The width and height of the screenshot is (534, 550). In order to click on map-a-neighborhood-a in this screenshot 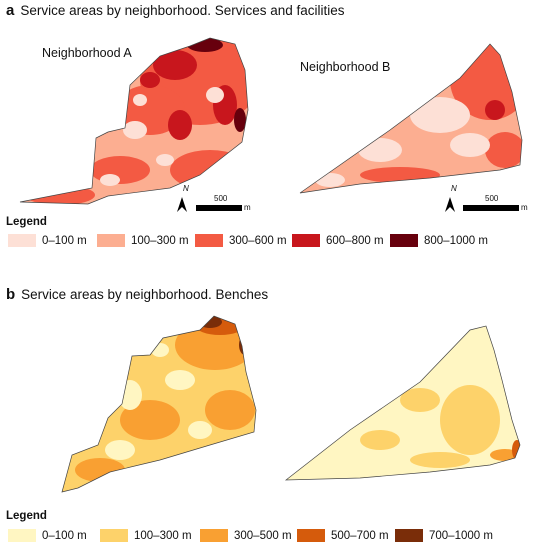, I will do `click(134, 121)`.